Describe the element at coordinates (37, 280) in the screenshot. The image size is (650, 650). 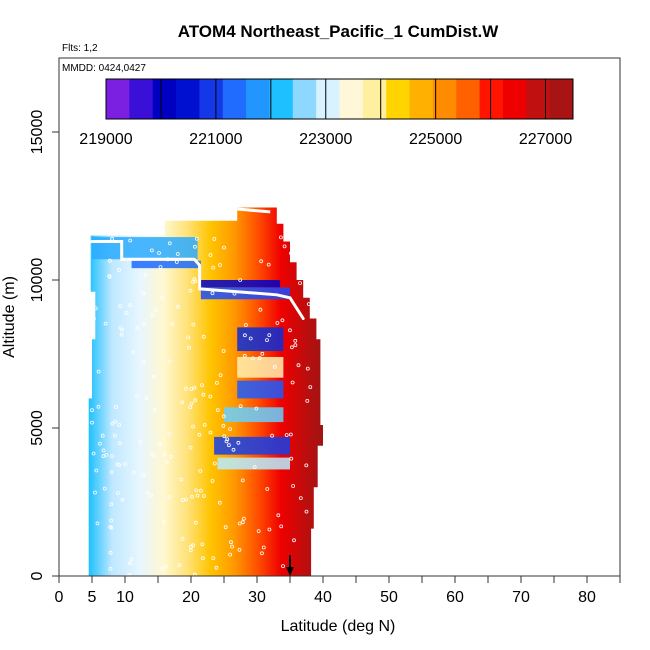
I see `y-tick-label: 10000` at that location.